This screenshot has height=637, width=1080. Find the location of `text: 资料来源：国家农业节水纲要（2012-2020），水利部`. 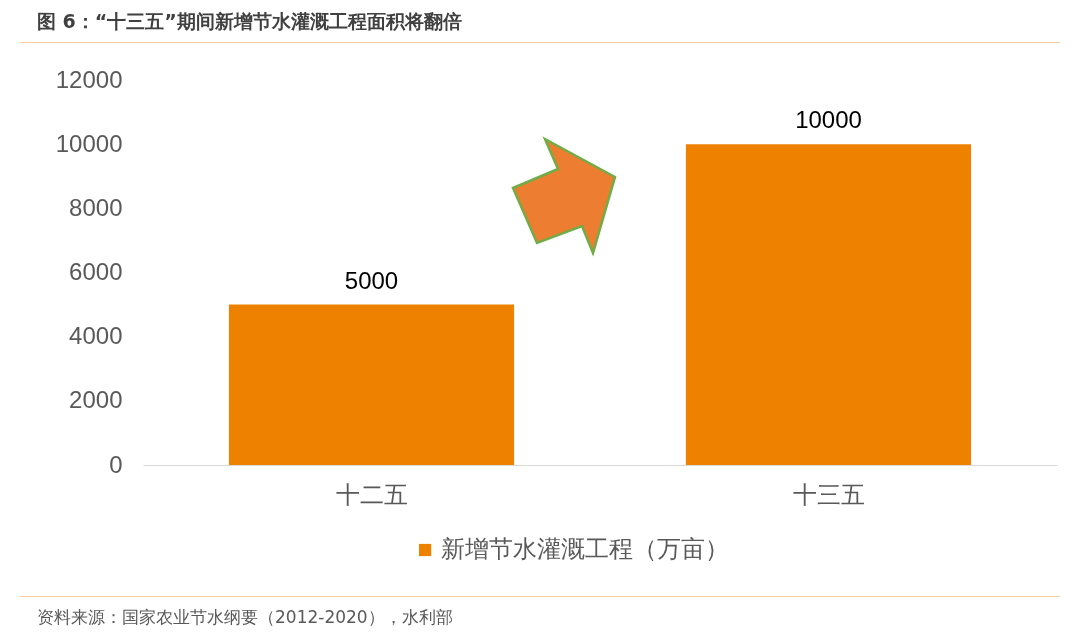

text: 资料来源：国家农业节水纲要（2012-2020），水利部 is located at coordinates (245, 617).